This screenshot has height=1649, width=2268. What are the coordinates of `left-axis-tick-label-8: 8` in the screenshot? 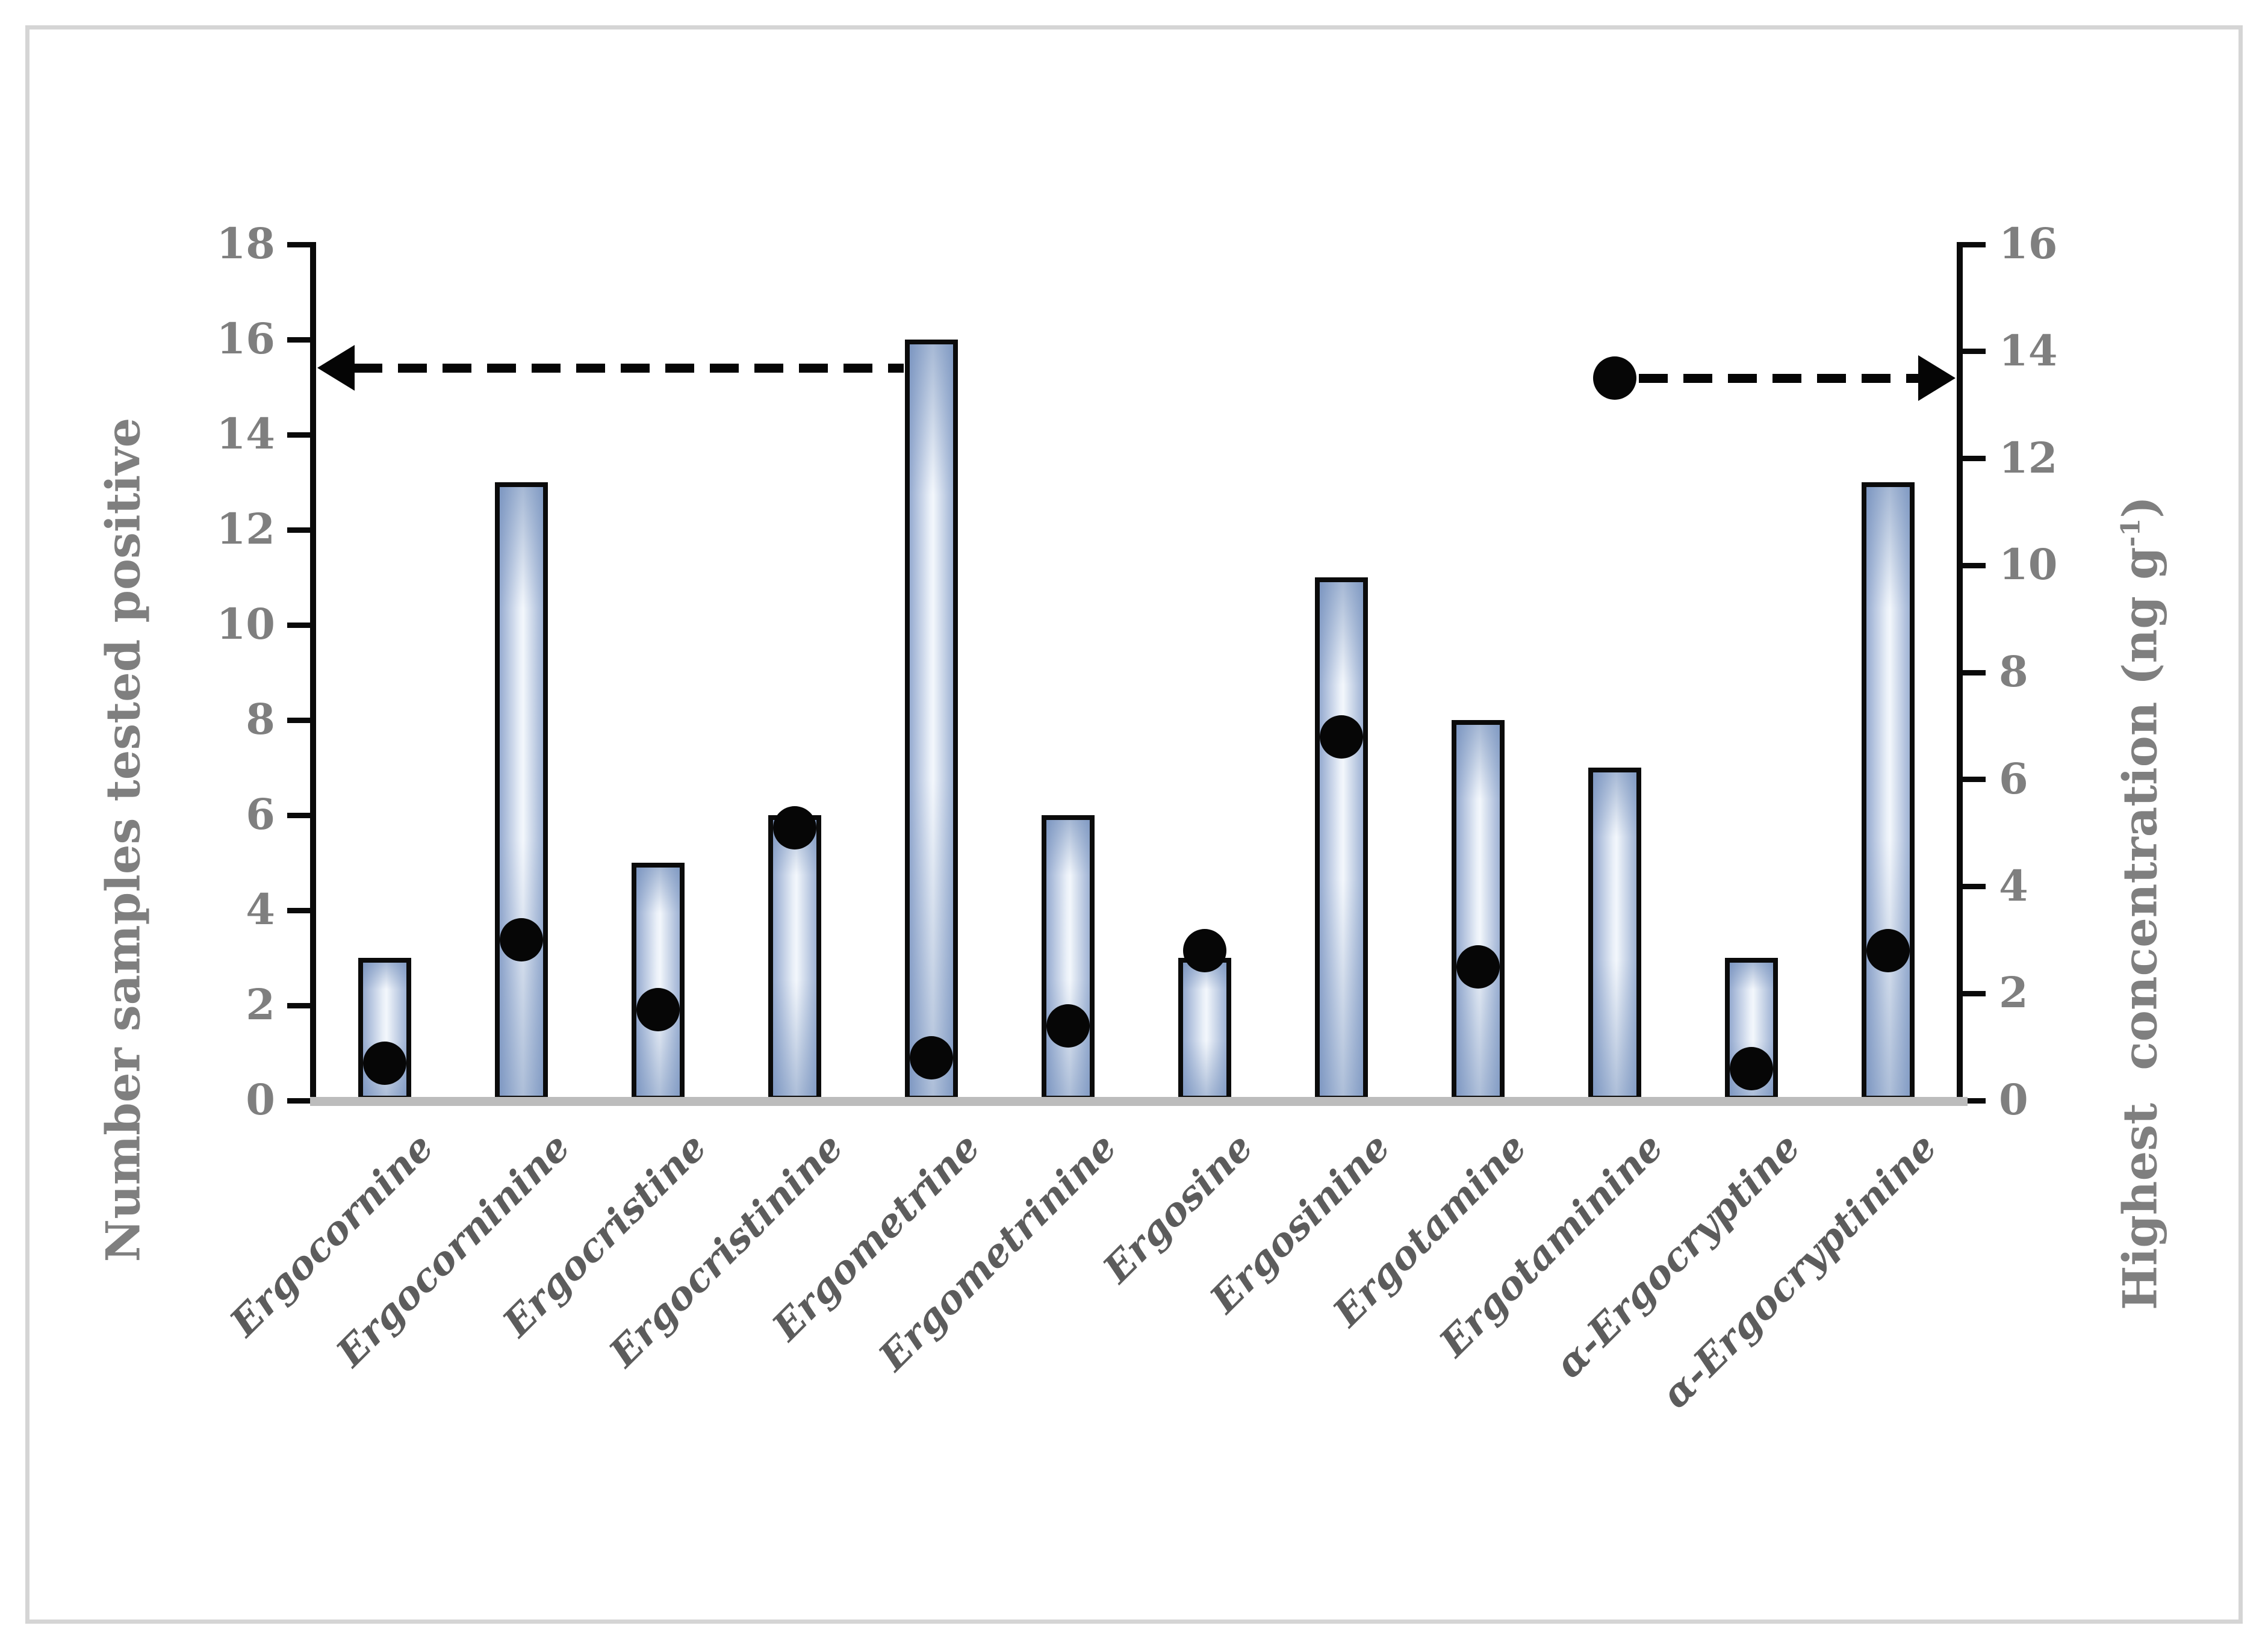 It's located at (260, 719).